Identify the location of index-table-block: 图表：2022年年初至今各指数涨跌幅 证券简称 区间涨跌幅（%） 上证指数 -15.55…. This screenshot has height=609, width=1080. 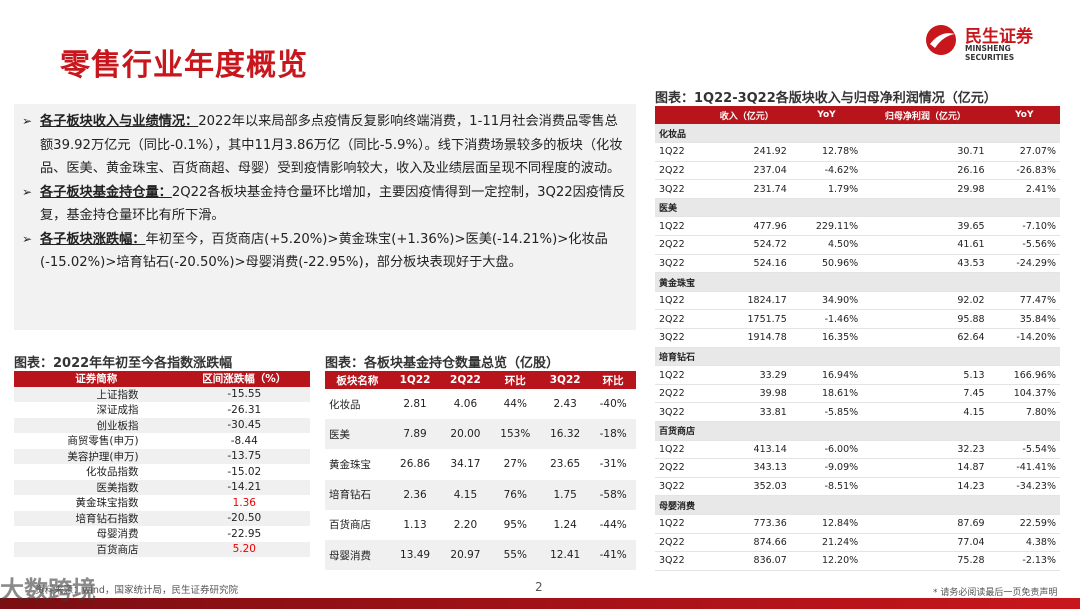
(162, 454).